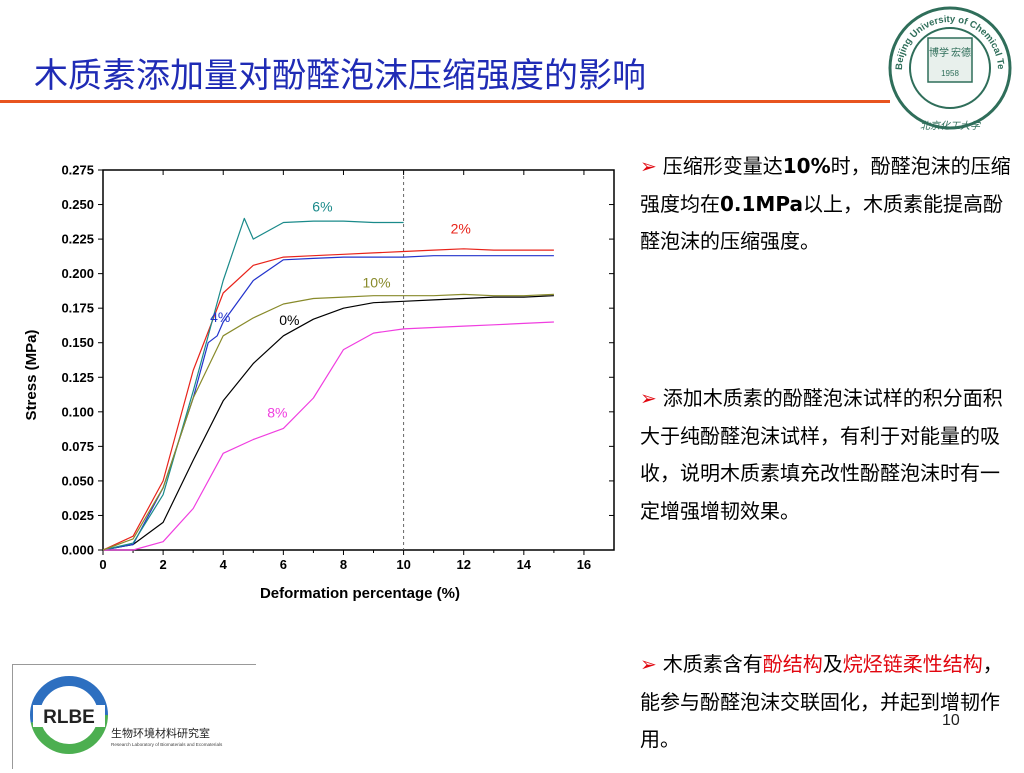 The image size is (1024, 773). I want to click on x-tick-label: 16, so click(584, 564).